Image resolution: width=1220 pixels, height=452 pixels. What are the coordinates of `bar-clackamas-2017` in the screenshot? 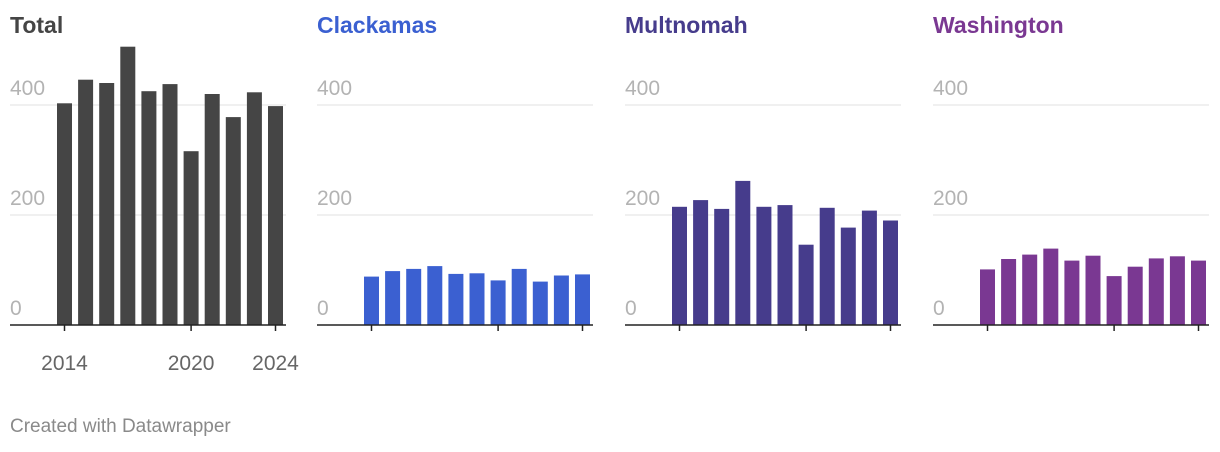 It's located at (435, 295).